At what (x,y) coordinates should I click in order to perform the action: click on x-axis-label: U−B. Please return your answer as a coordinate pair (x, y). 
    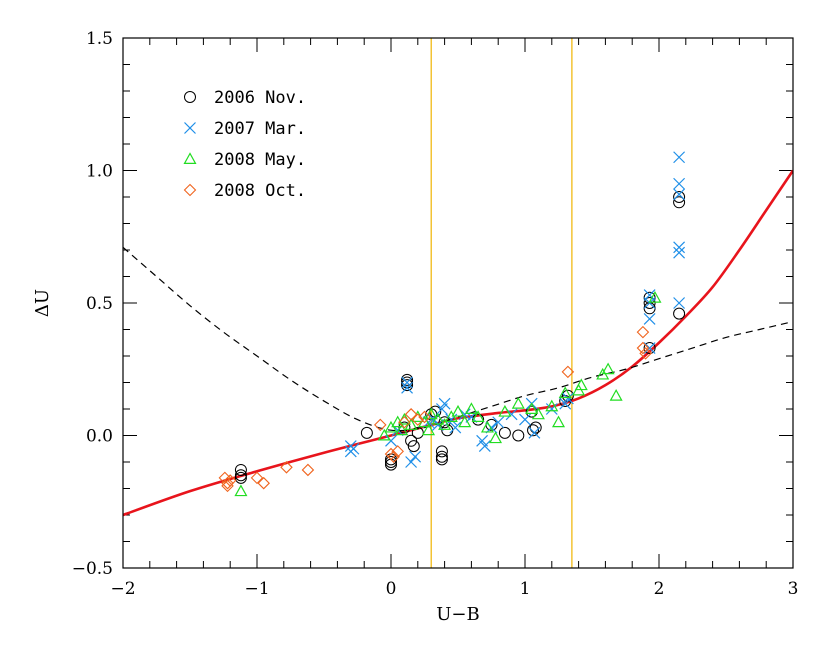
    Looking at the image, I should click on (457, 614).